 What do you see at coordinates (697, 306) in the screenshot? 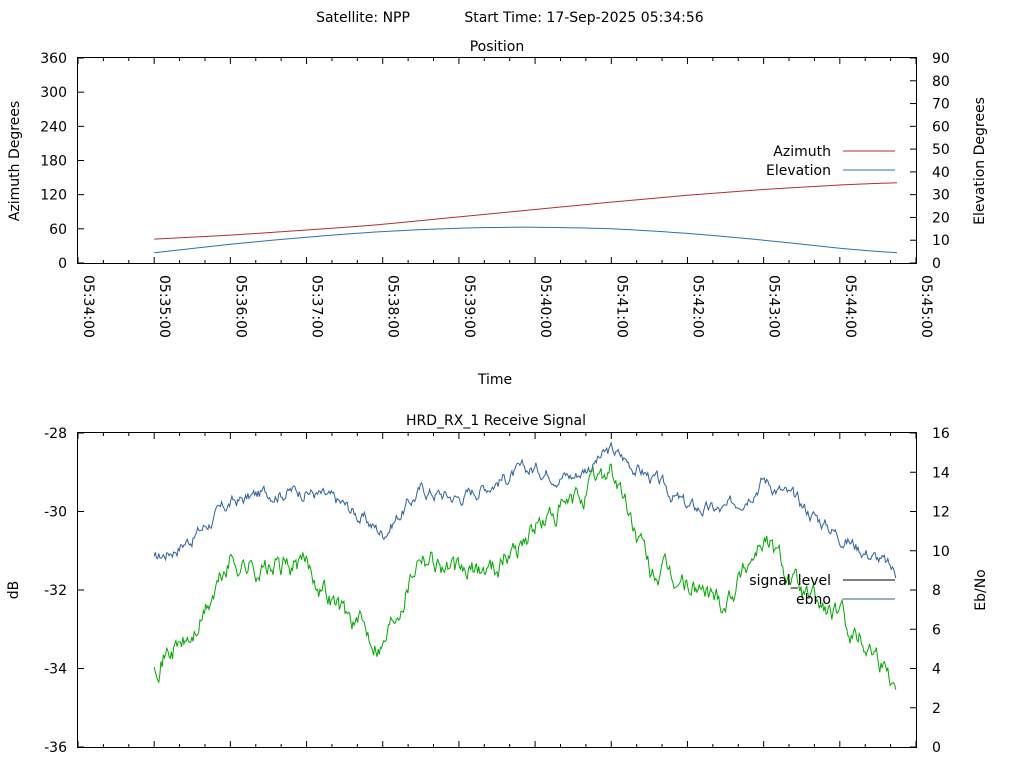
I see `x-tick-label: 05:42:00` at bounding box center [697, 306].